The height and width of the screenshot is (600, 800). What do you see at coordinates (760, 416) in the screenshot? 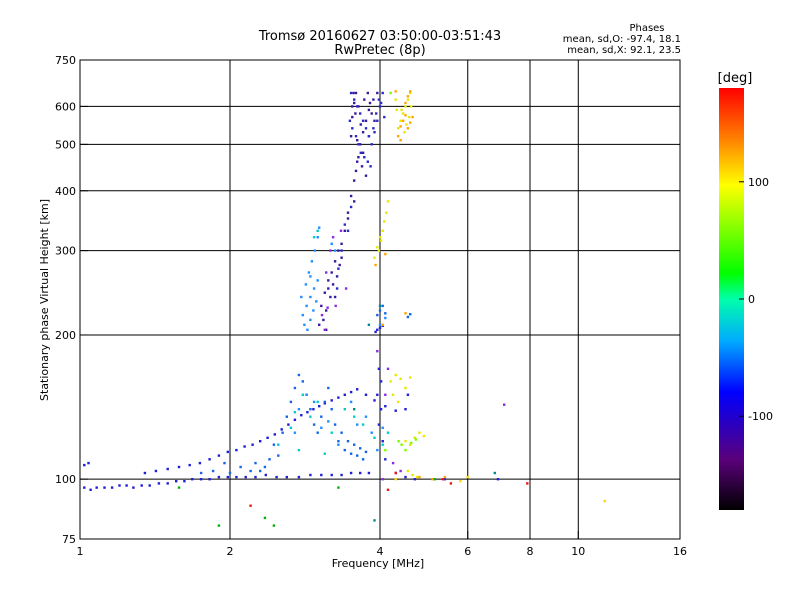
I see `colorbar-tick-label: -100` at bounding box center [760, 416].